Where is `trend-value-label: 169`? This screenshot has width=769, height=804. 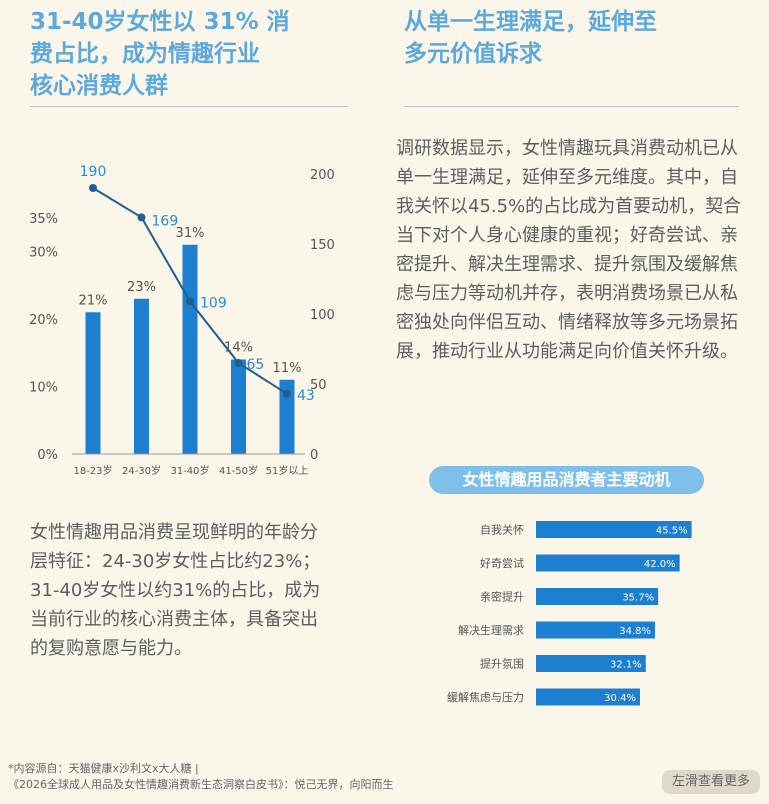 trend-value-label: 169 is located at coordinates (165, 221).